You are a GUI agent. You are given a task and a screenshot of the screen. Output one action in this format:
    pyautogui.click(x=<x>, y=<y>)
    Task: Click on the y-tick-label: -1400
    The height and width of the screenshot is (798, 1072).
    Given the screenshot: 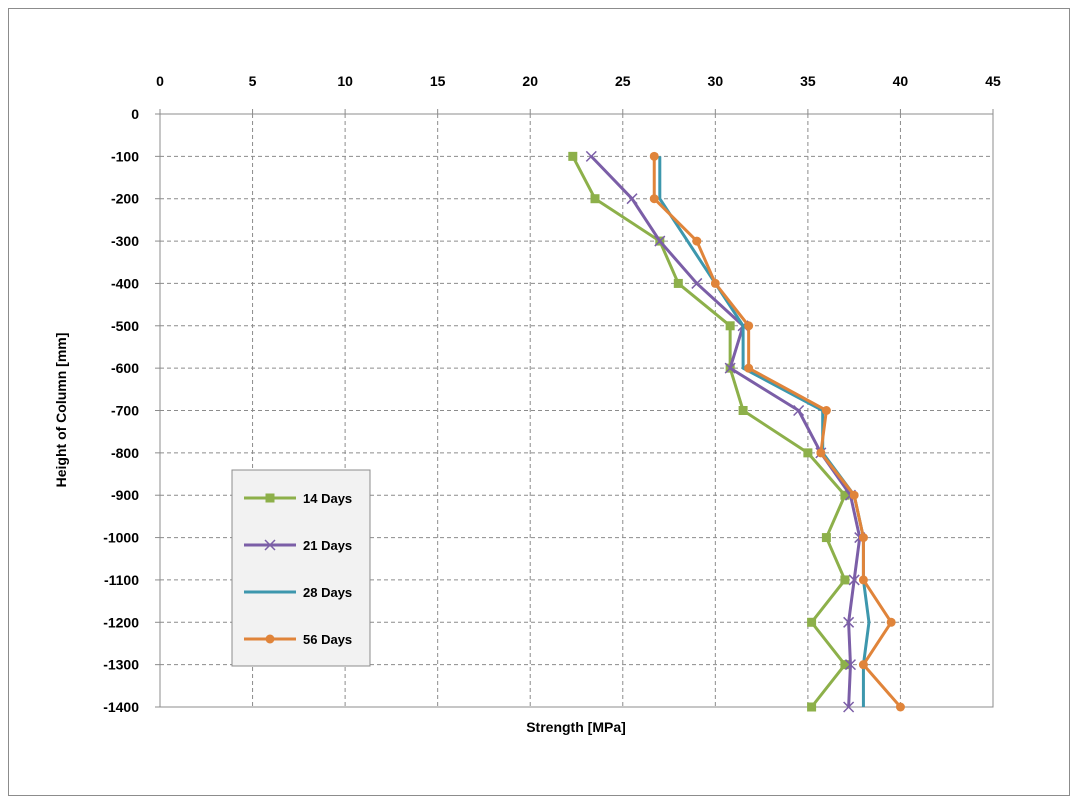 What is the action you would take?
    pyautogui.click(x=121, y=707)
    